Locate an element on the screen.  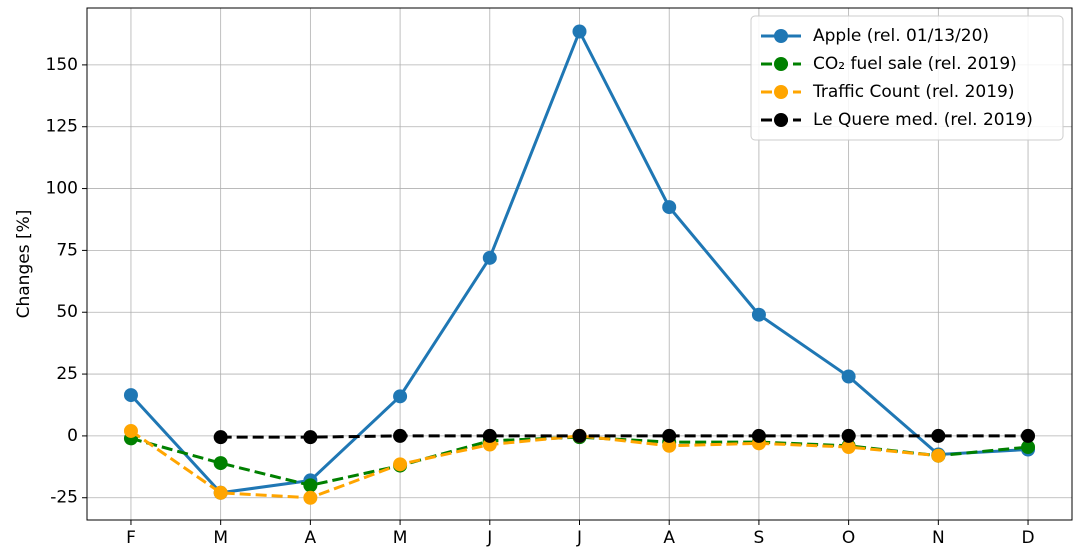
x-tick-label: N is located at coordinates (938, 538).